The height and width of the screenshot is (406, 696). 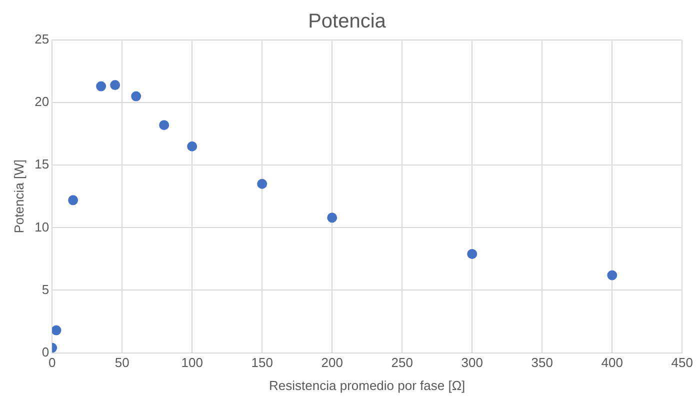 What do you see at coordinates (542, 362) in the screenshot?
I see `x-tick-label: 350` at bounding box center [542, 362].